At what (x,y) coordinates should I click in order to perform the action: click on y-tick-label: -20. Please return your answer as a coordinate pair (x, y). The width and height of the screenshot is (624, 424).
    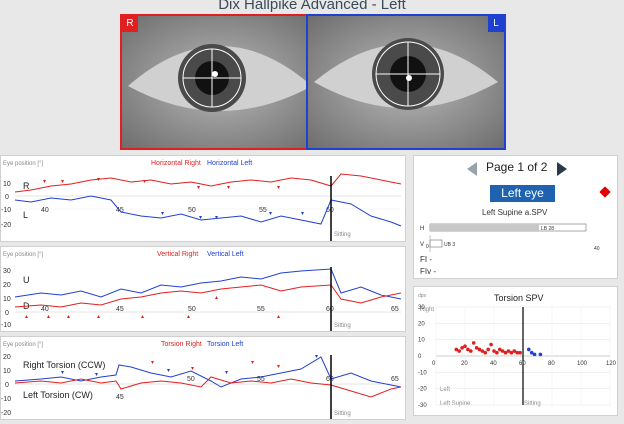
    Looking at the image, I should click on (422, 390).